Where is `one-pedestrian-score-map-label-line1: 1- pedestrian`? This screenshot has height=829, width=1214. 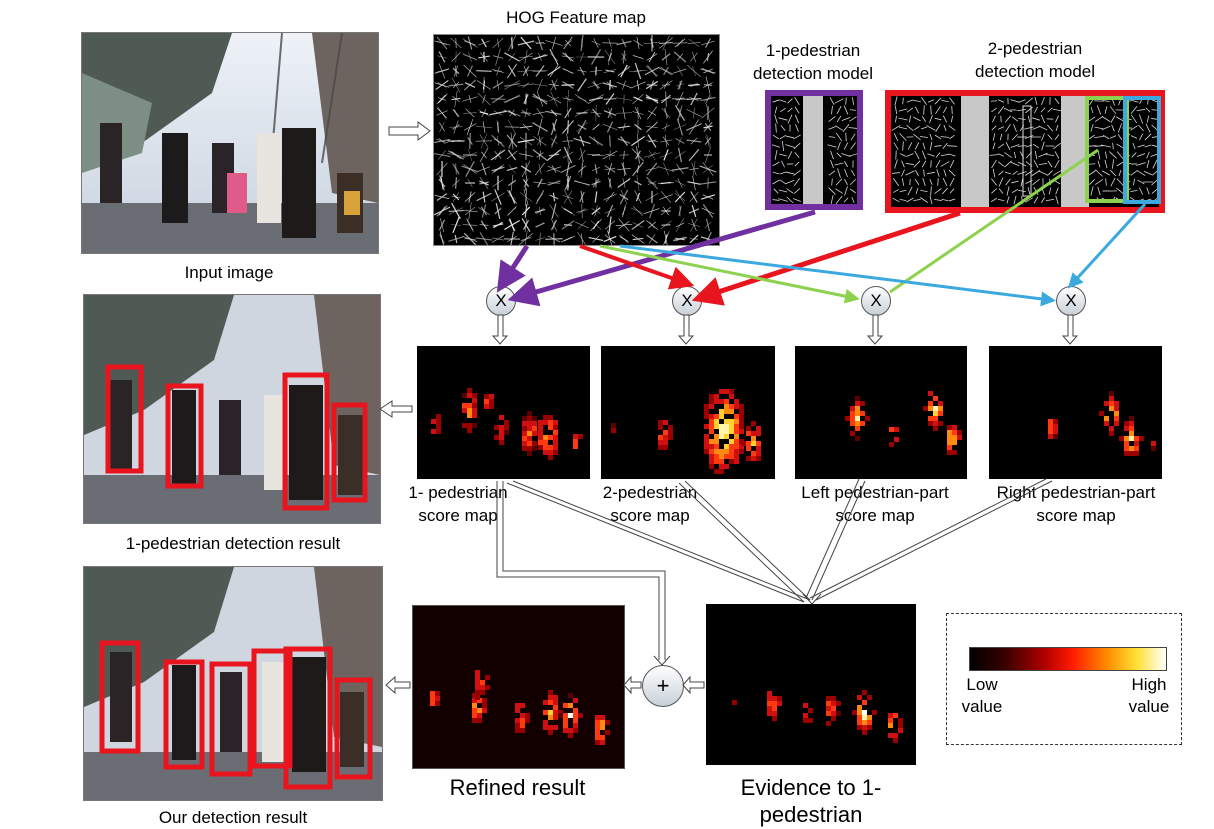
one-pedestrian-score-map-label-line1: 1- pedestrian is located at coordinates (458, 492).